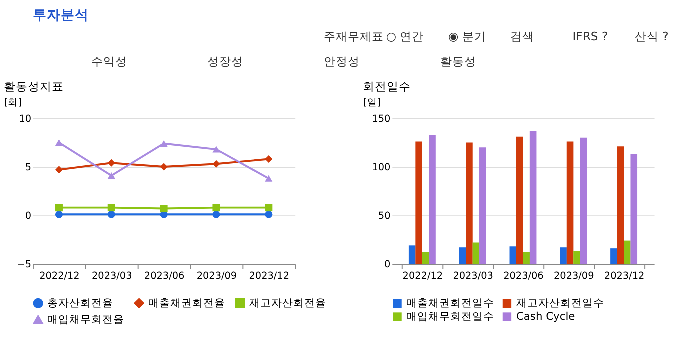  I want to click on chart-title: 회전일수, so click(387, 86).